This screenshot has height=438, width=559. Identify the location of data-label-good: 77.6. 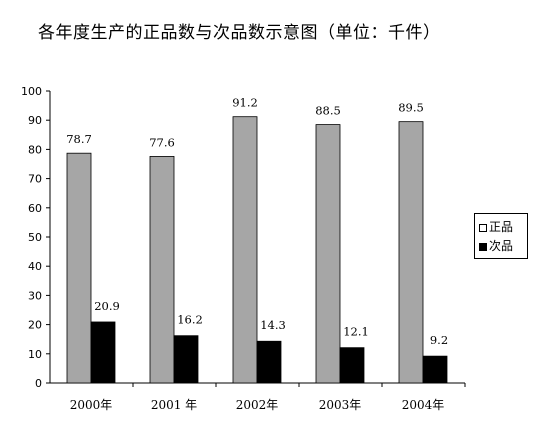
(162, 142).